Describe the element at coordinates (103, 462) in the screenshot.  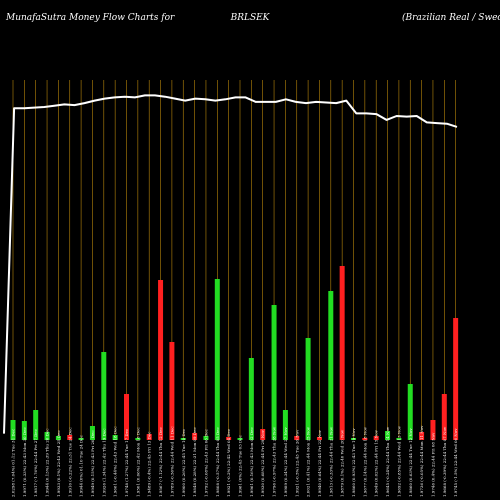
I see `x-axis-label: 1.9926 (1.34%) 22:42 Thu 19 Dec` at that location.